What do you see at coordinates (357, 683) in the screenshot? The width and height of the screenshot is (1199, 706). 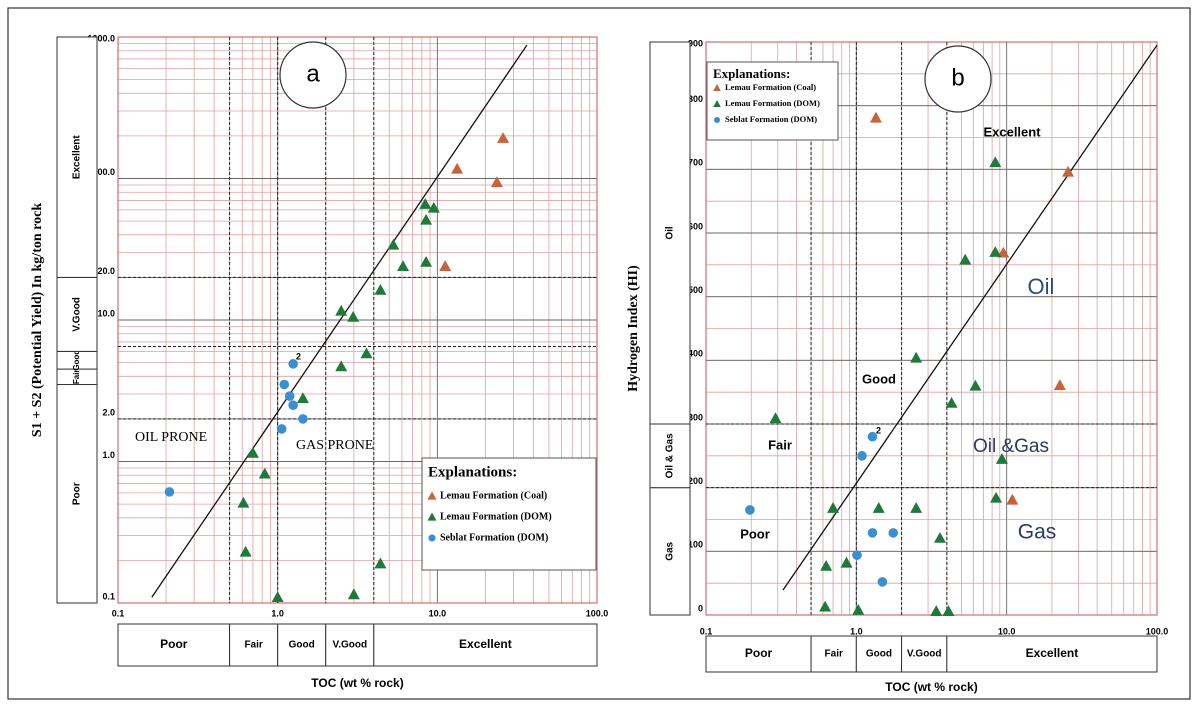 I see `x-axis-label: TOC (wt % rock)` at bounding box center [357, 683].